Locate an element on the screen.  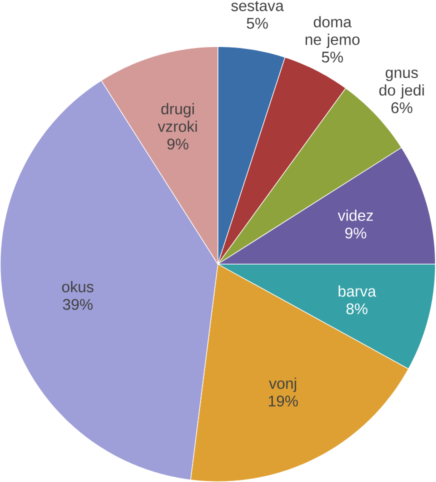
slice-label: doma ne jemo is located at coordinates (333, 32).